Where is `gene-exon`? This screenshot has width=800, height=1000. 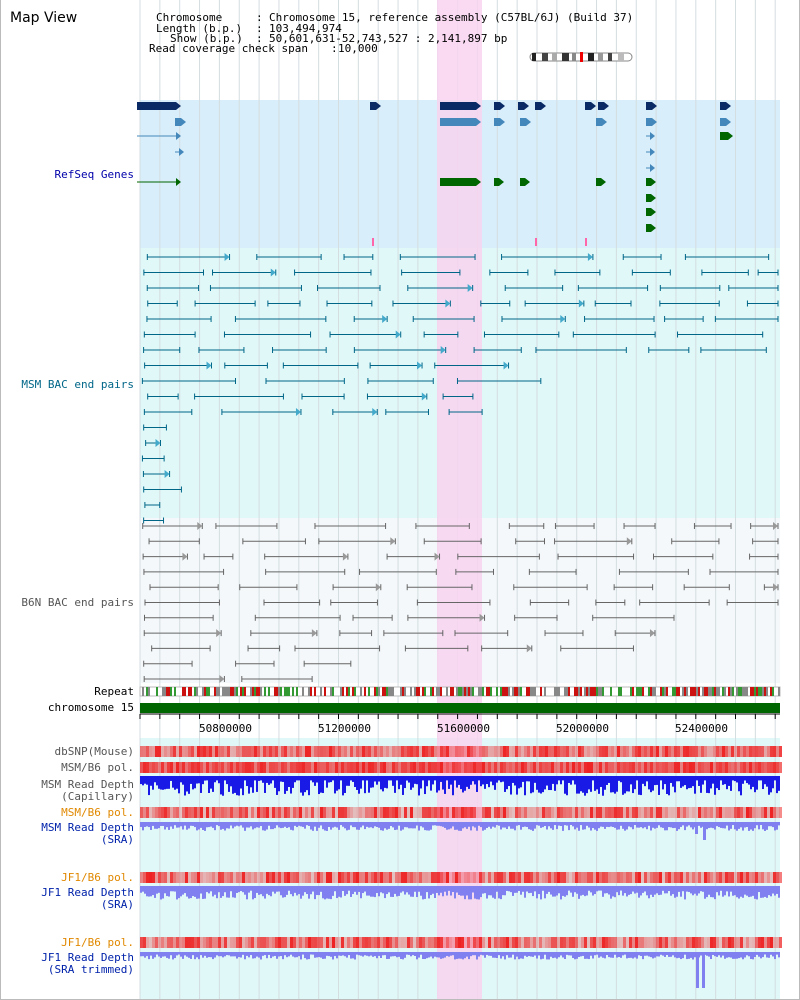
gene-exon is located at coordinates (458, 106).